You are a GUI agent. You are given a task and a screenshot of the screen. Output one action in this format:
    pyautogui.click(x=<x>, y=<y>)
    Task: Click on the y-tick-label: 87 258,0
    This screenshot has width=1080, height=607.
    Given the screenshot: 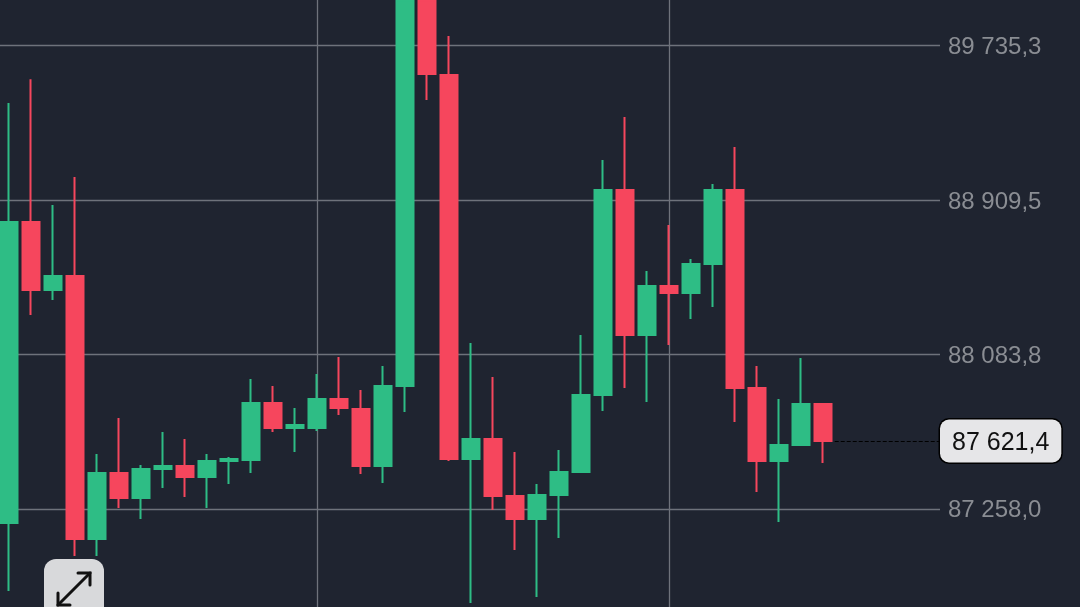 What is the action you would take?
    pyautogui.click(x=995, y=509)
    